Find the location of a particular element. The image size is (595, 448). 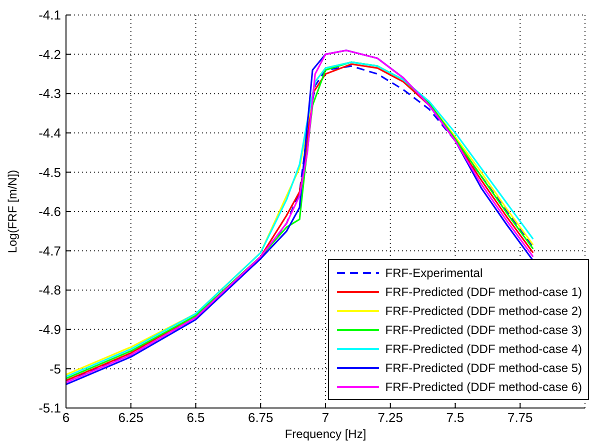

x-tick-label: 7.25 is located at coordinates (391, 418).